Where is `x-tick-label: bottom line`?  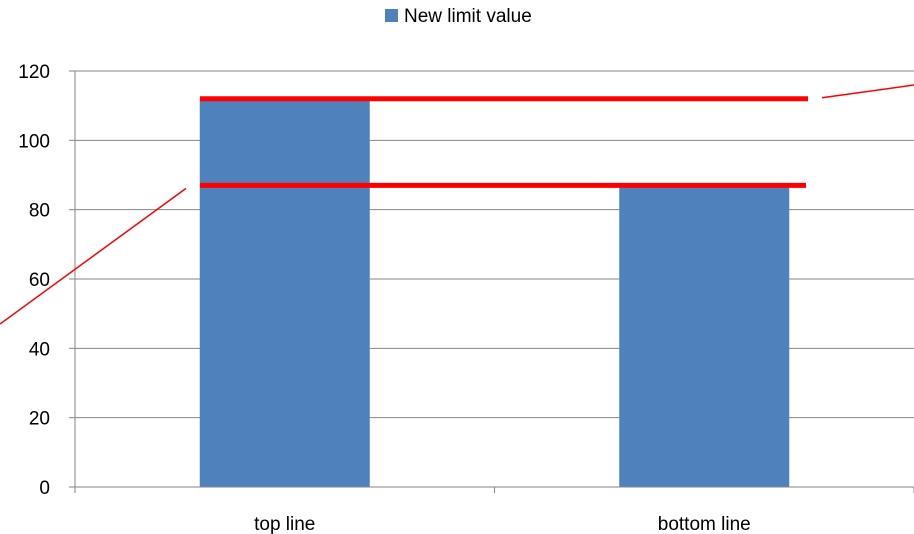
x-tick-label: bottom line is located at coordinates (704, 524).